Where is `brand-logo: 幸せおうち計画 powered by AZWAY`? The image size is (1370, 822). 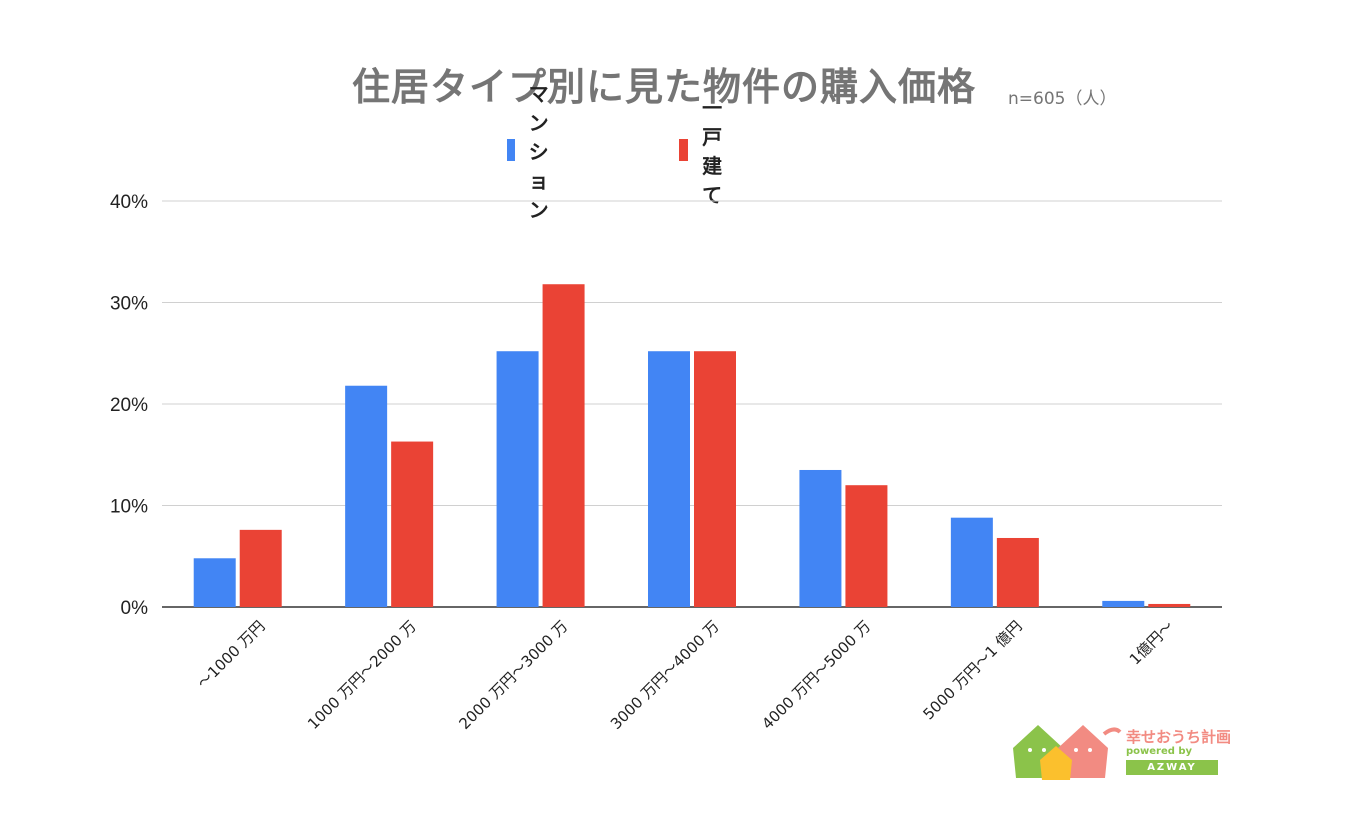
brand-logo: 幸せおうち計画 powered by AZWAY is located at coordinates (1128, 753).